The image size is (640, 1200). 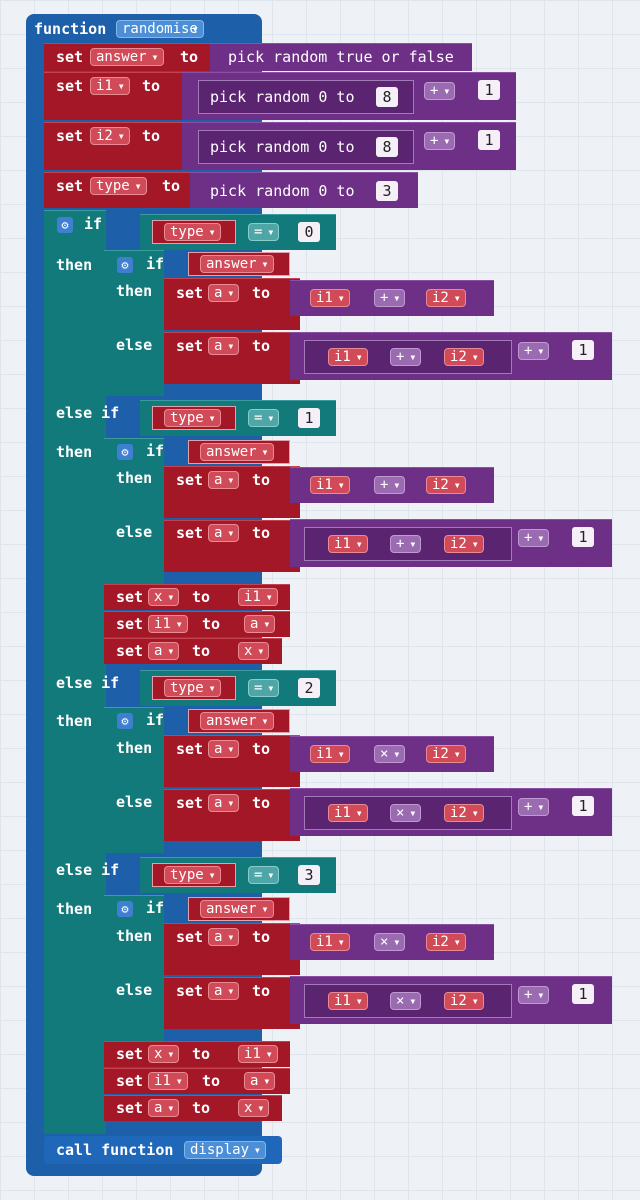 I want to click on random-int-label: pick random 0 to, so click(x=282, y=97).